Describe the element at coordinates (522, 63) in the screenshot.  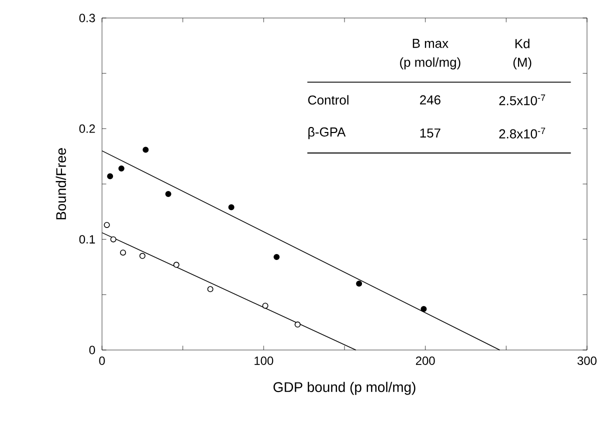
I see `annotation: (M)` at that location.